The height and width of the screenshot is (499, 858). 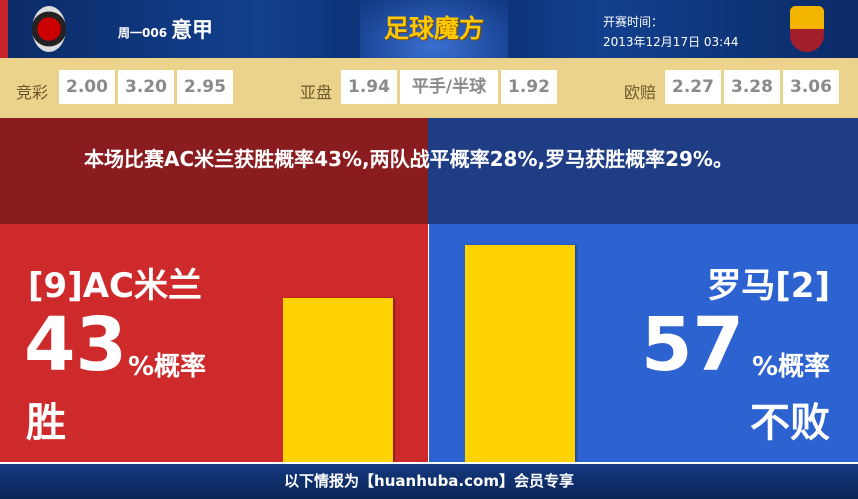 What do you see at coordinates (408, 159) in the screenshot?
I see `prediction-text: 本场比赛AC米兰获胜概率43%,两队战平概率28%,罗马获胜概率29%。` at bounding box center [408, 159].